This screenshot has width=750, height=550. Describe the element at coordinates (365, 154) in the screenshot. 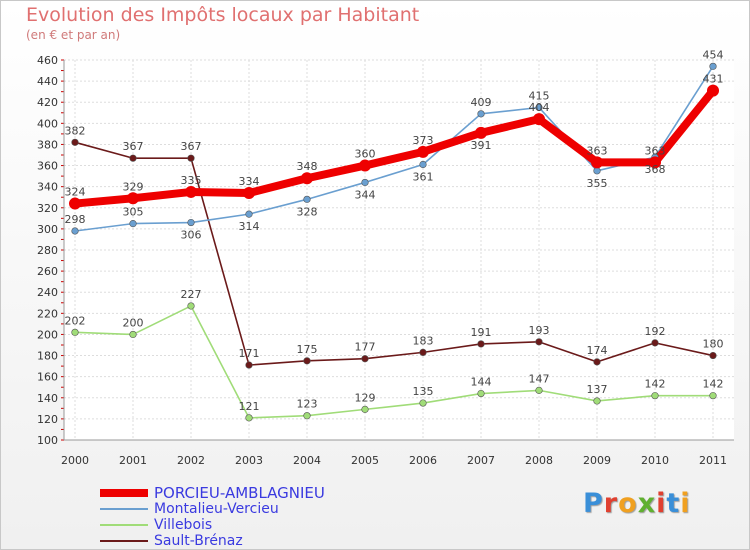

I see `data-label: 360` at that location.